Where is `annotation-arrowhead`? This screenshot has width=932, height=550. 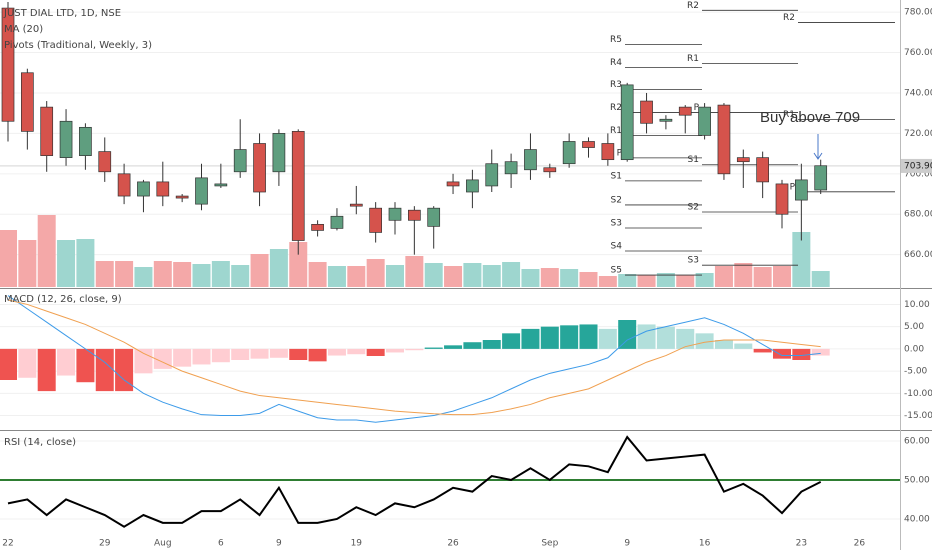 annotation-arrowhead is located at coordinates (818, 156).